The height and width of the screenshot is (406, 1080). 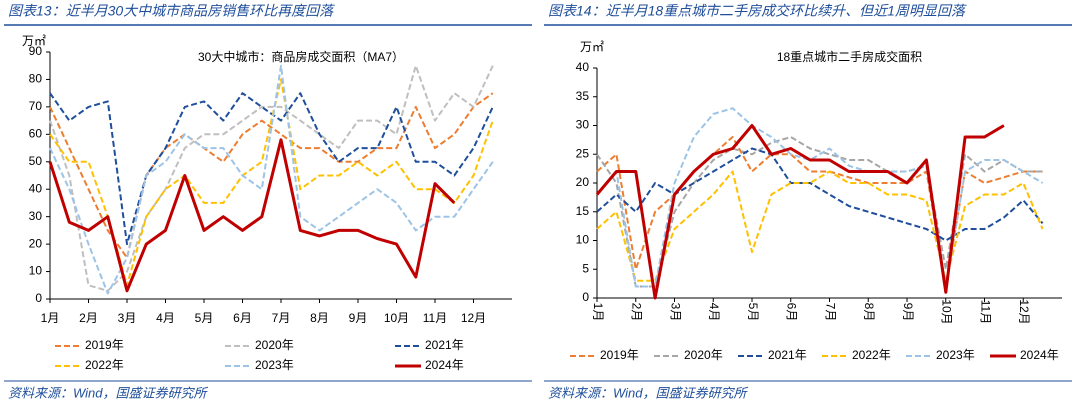 I want to click on chart-title: 18重点城市二手房成交面积, so click(x=849, y=56).